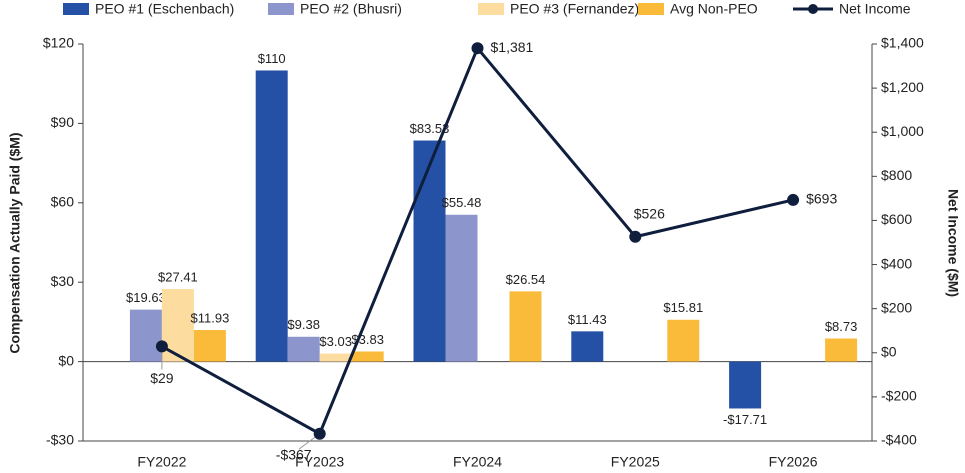 The image size is (965, 473). What do you see at coordinates (813, 9) in the screenshot?
I see `legend-marker` at bounding box center [813, 9].